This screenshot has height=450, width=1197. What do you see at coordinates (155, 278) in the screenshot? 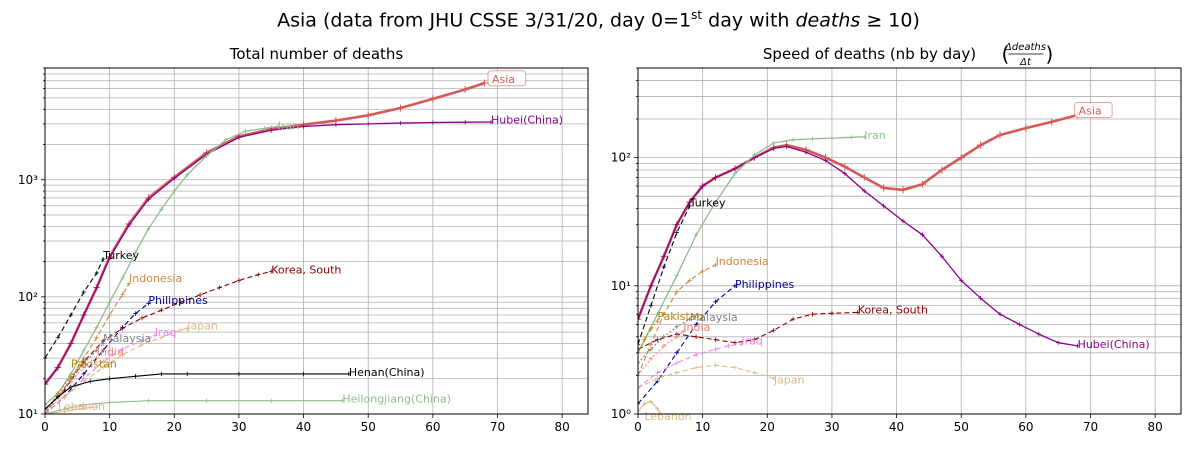
I see `chart0-label-indonesia: Indonesia` at bounding box center [155, 278].